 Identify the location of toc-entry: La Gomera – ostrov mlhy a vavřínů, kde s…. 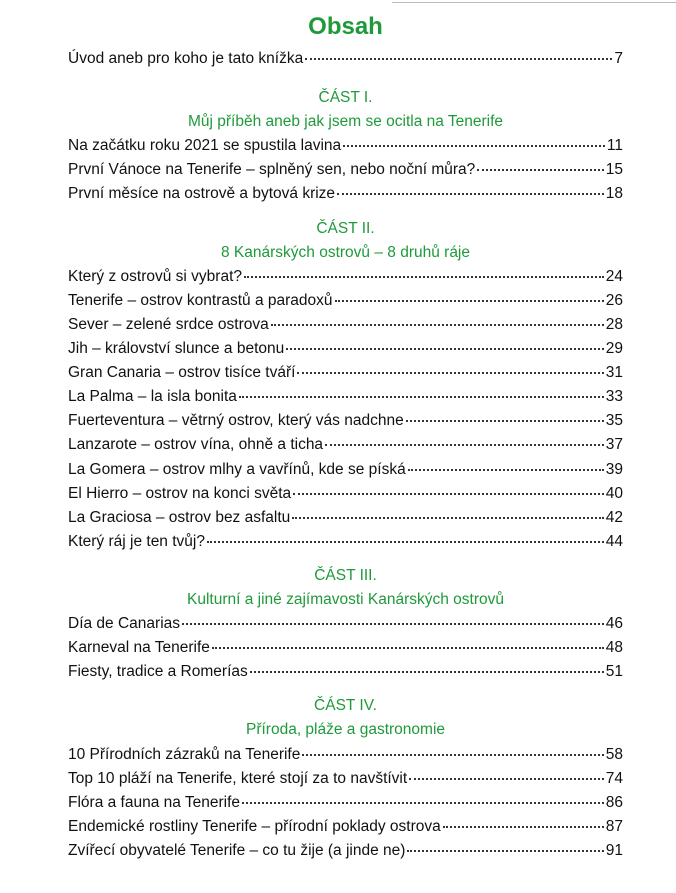
(345, 470).